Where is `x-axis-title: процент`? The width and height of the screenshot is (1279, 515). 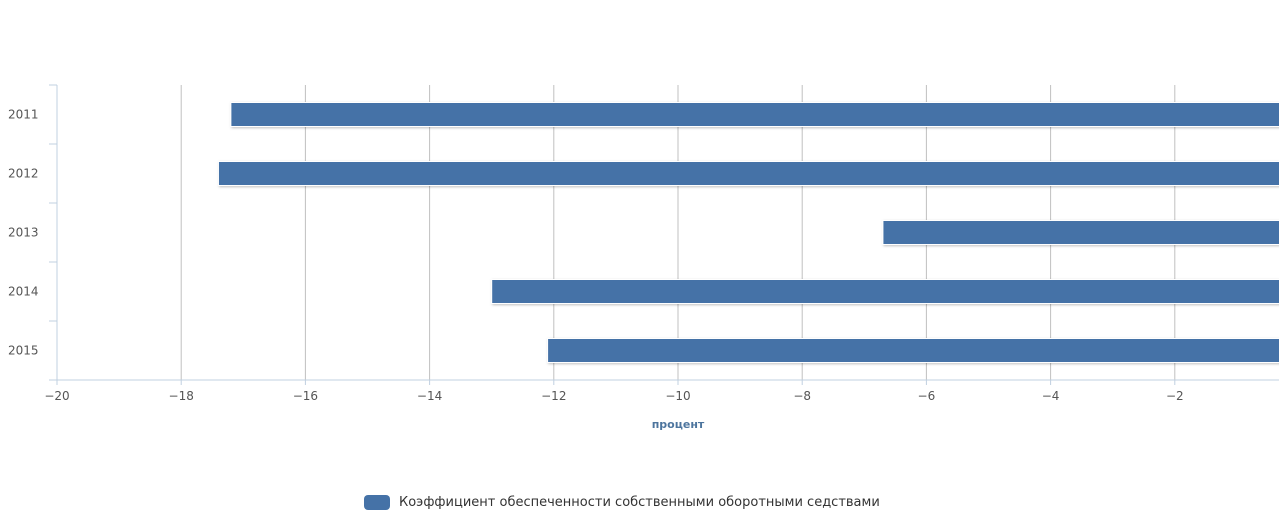 x-axis-title: процент is located at coordinates (678, 424).